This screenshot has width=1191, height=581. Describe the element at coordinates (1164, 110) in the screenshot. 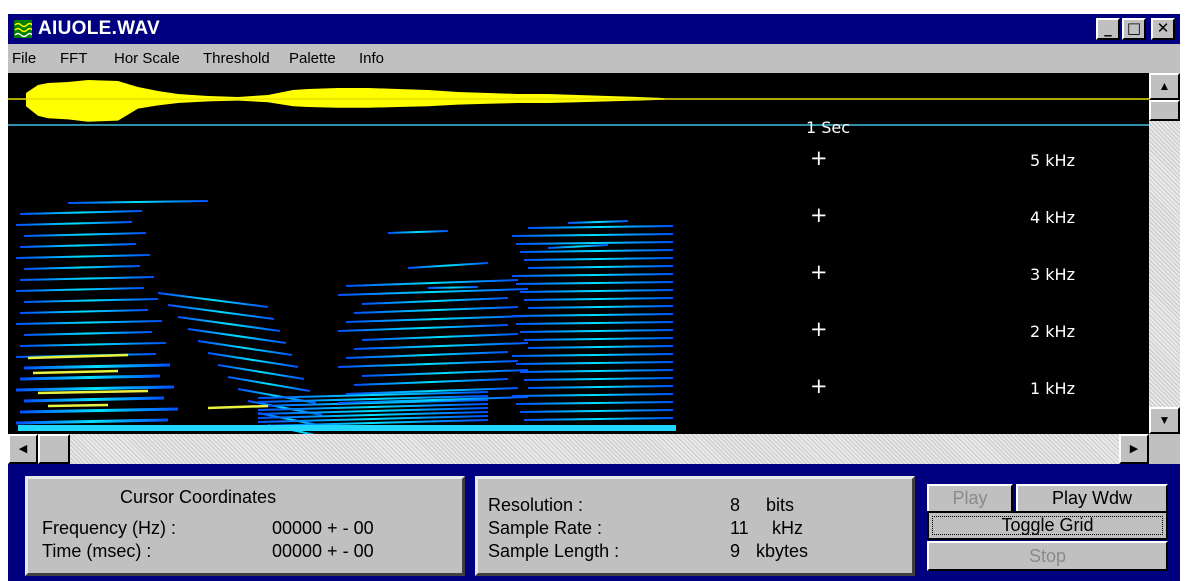

I see `vertical-scroll-thumb` at that location.